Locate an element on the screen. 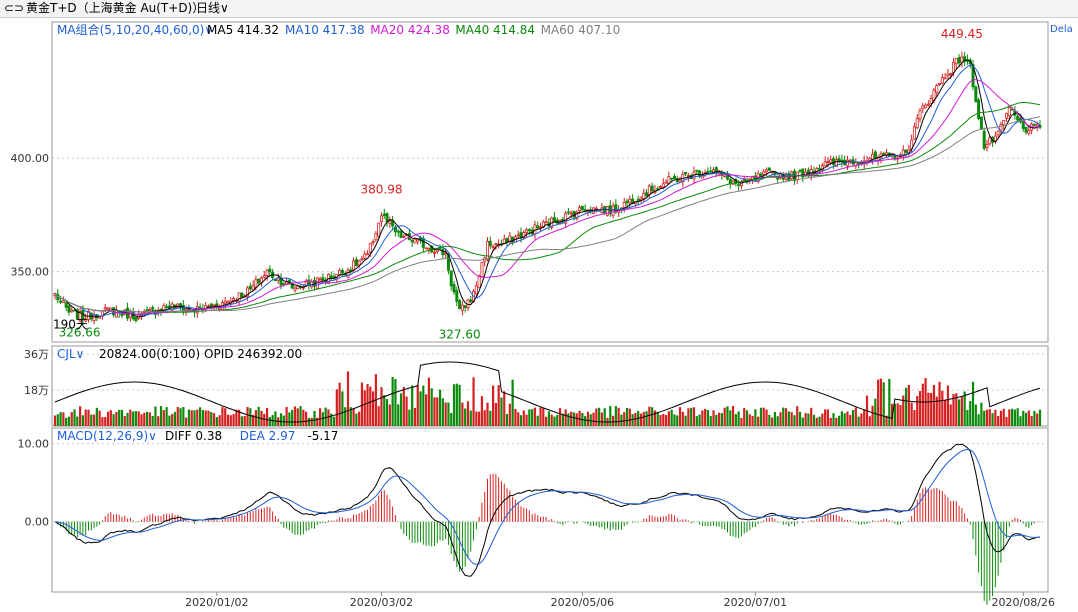 The height and width of the screenshot is (612, 1078). toolbar: ⊂⊃ 黄金T+D（上海黄金 Au(T+D)） 日线∨ is located at coordinates (539, 9).